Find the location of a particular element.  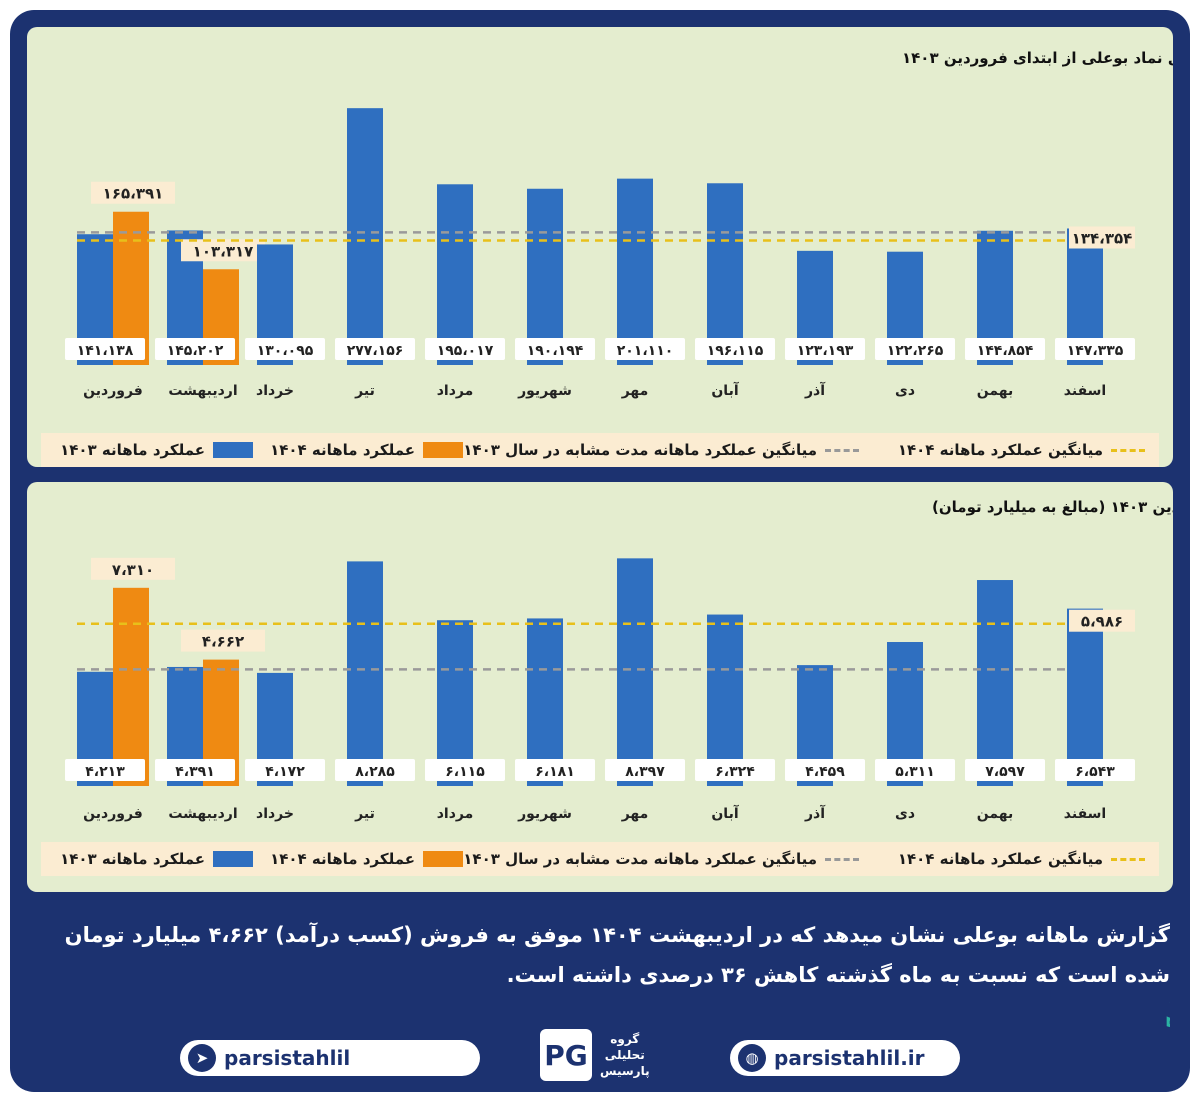

data-label-1403: ۴،۳۹۱ is located at coordinates (195, 772).